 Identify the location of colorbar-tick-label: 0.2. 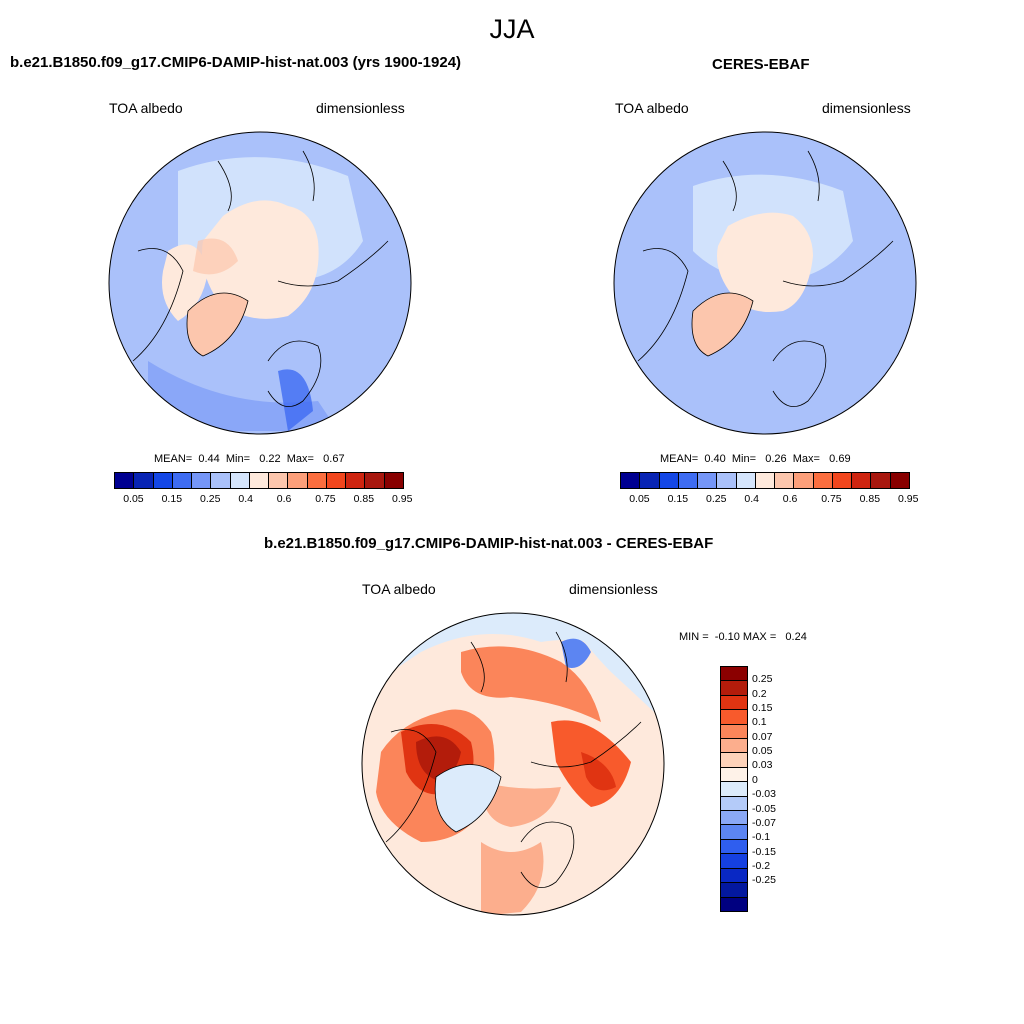
(759, 693).